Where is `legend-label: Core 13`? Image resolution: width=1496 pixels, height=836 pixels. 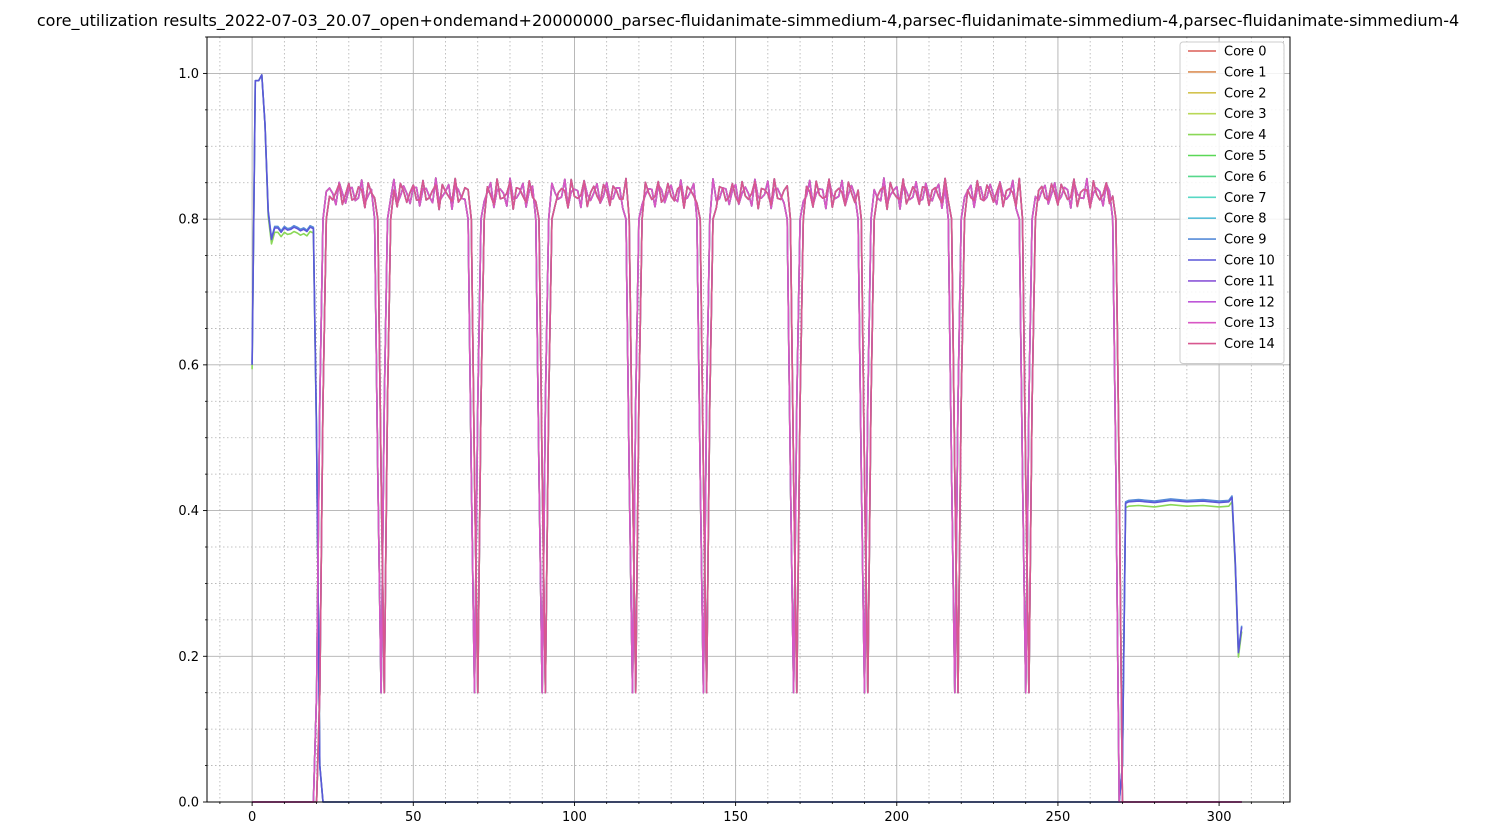 legend-label: Core 13 is located at coordinates (1249, 323).